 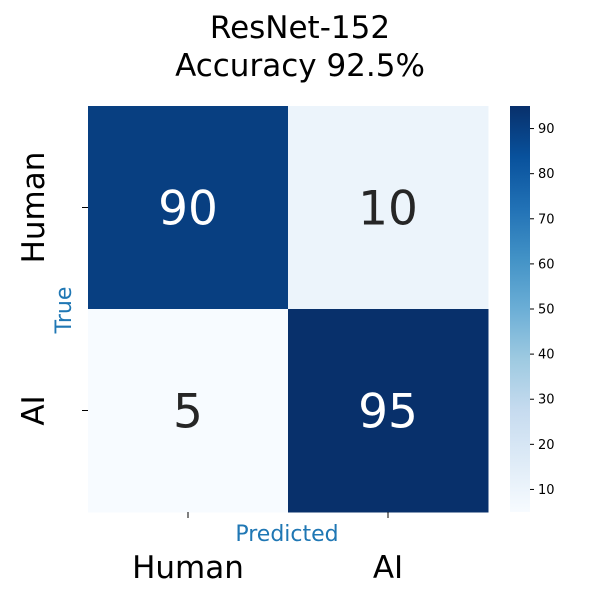 I want to click on cell-value-label: 10, so click(x=388, y=209).